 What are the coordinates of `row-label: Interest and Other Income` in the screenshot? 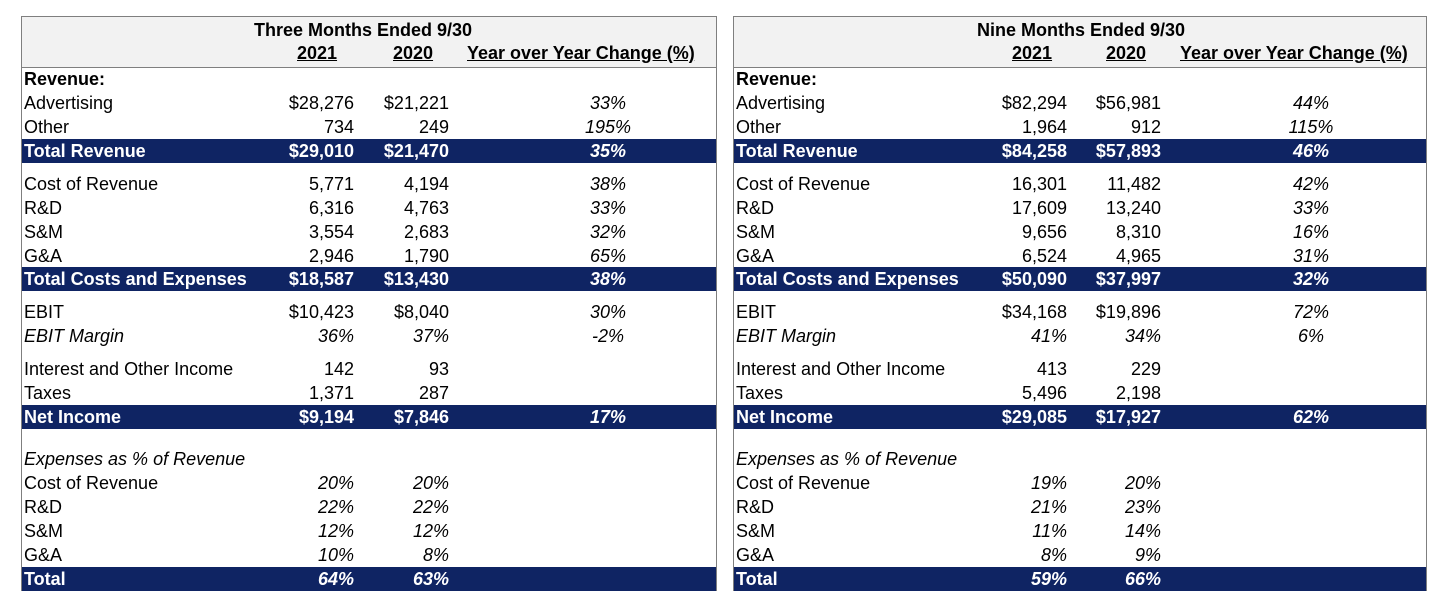 It's located at (129, 369).